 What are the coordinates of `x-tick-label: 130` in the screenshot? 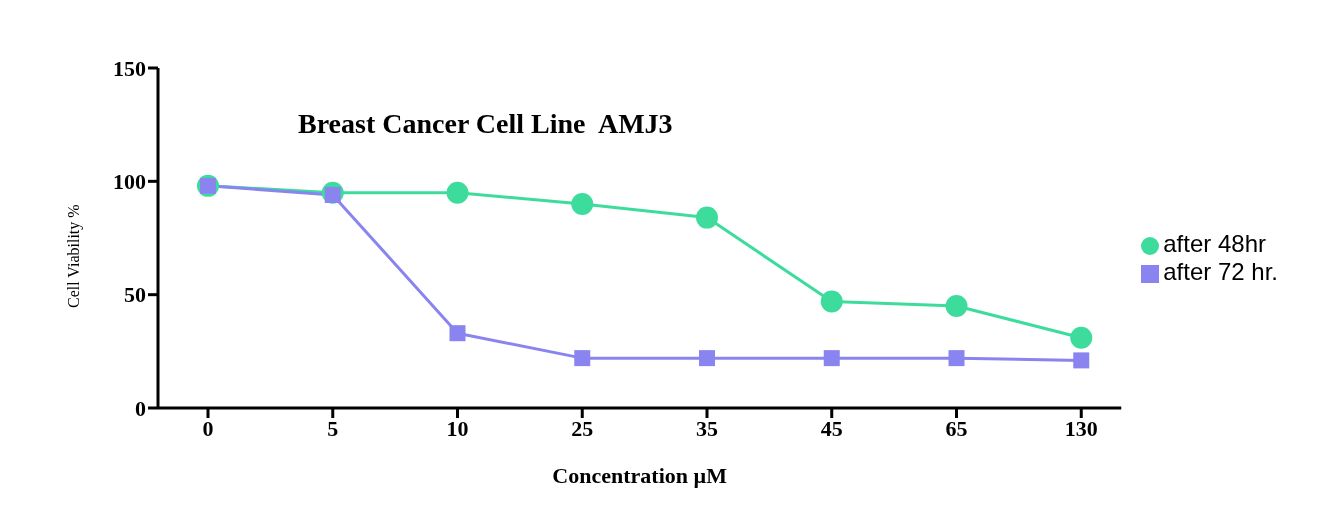 It's located at (1081, 428).